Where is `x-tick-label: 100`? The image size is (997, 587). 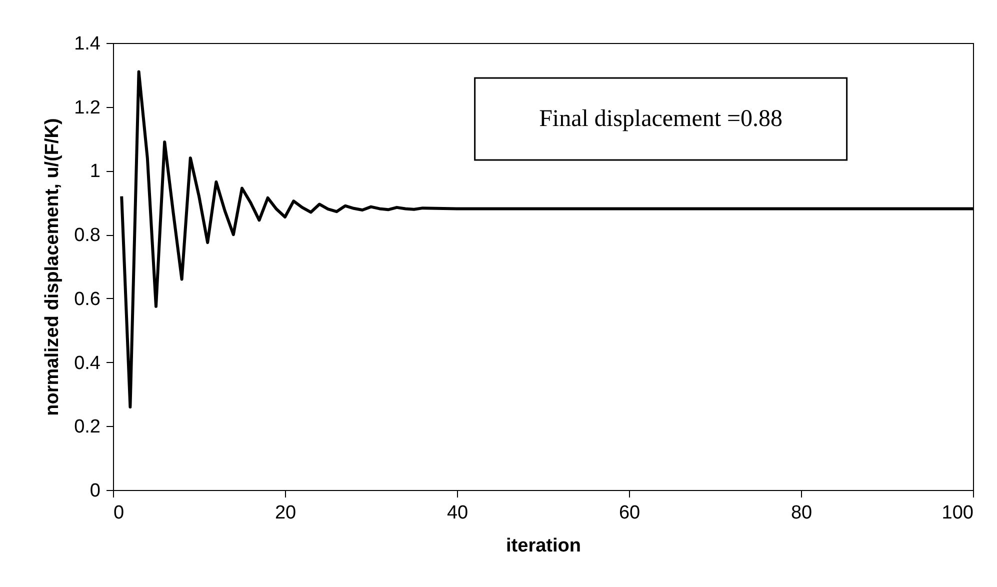 x-tick-label: 100 is located at coordinates (958, 513).